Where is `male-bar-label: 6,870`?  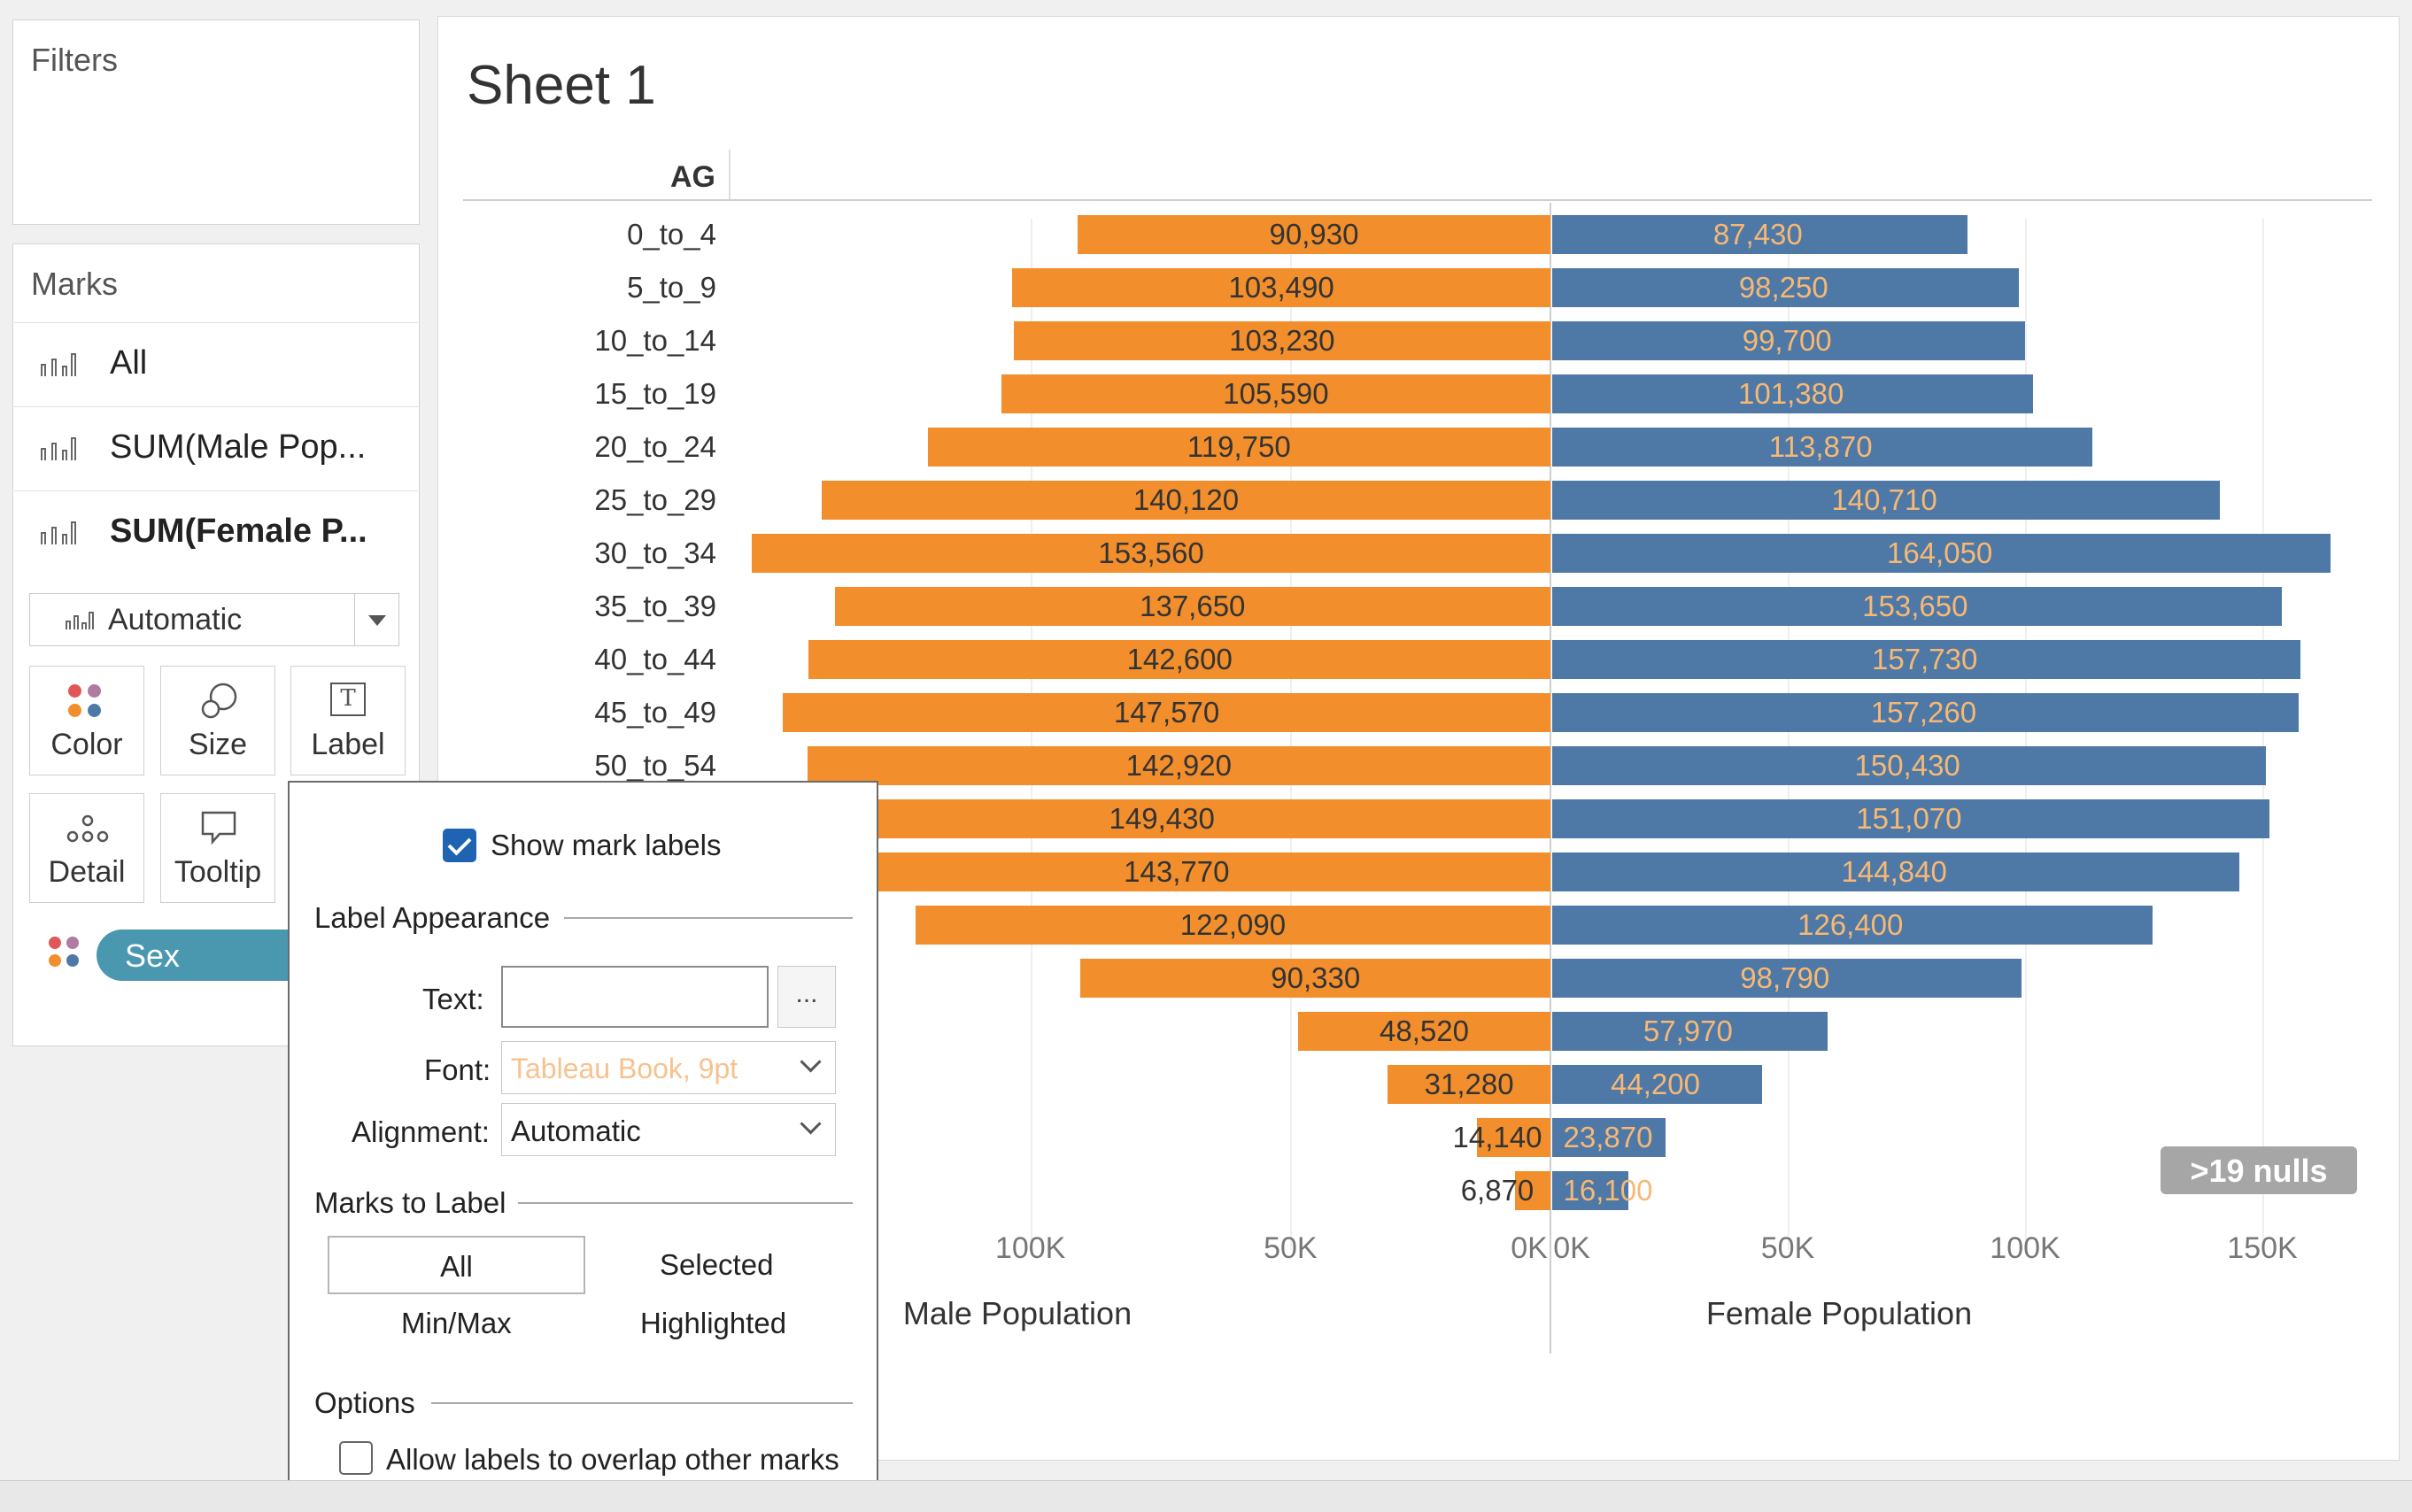 male-bar-label: 6,870 is located at coordinates (1498, 1190).